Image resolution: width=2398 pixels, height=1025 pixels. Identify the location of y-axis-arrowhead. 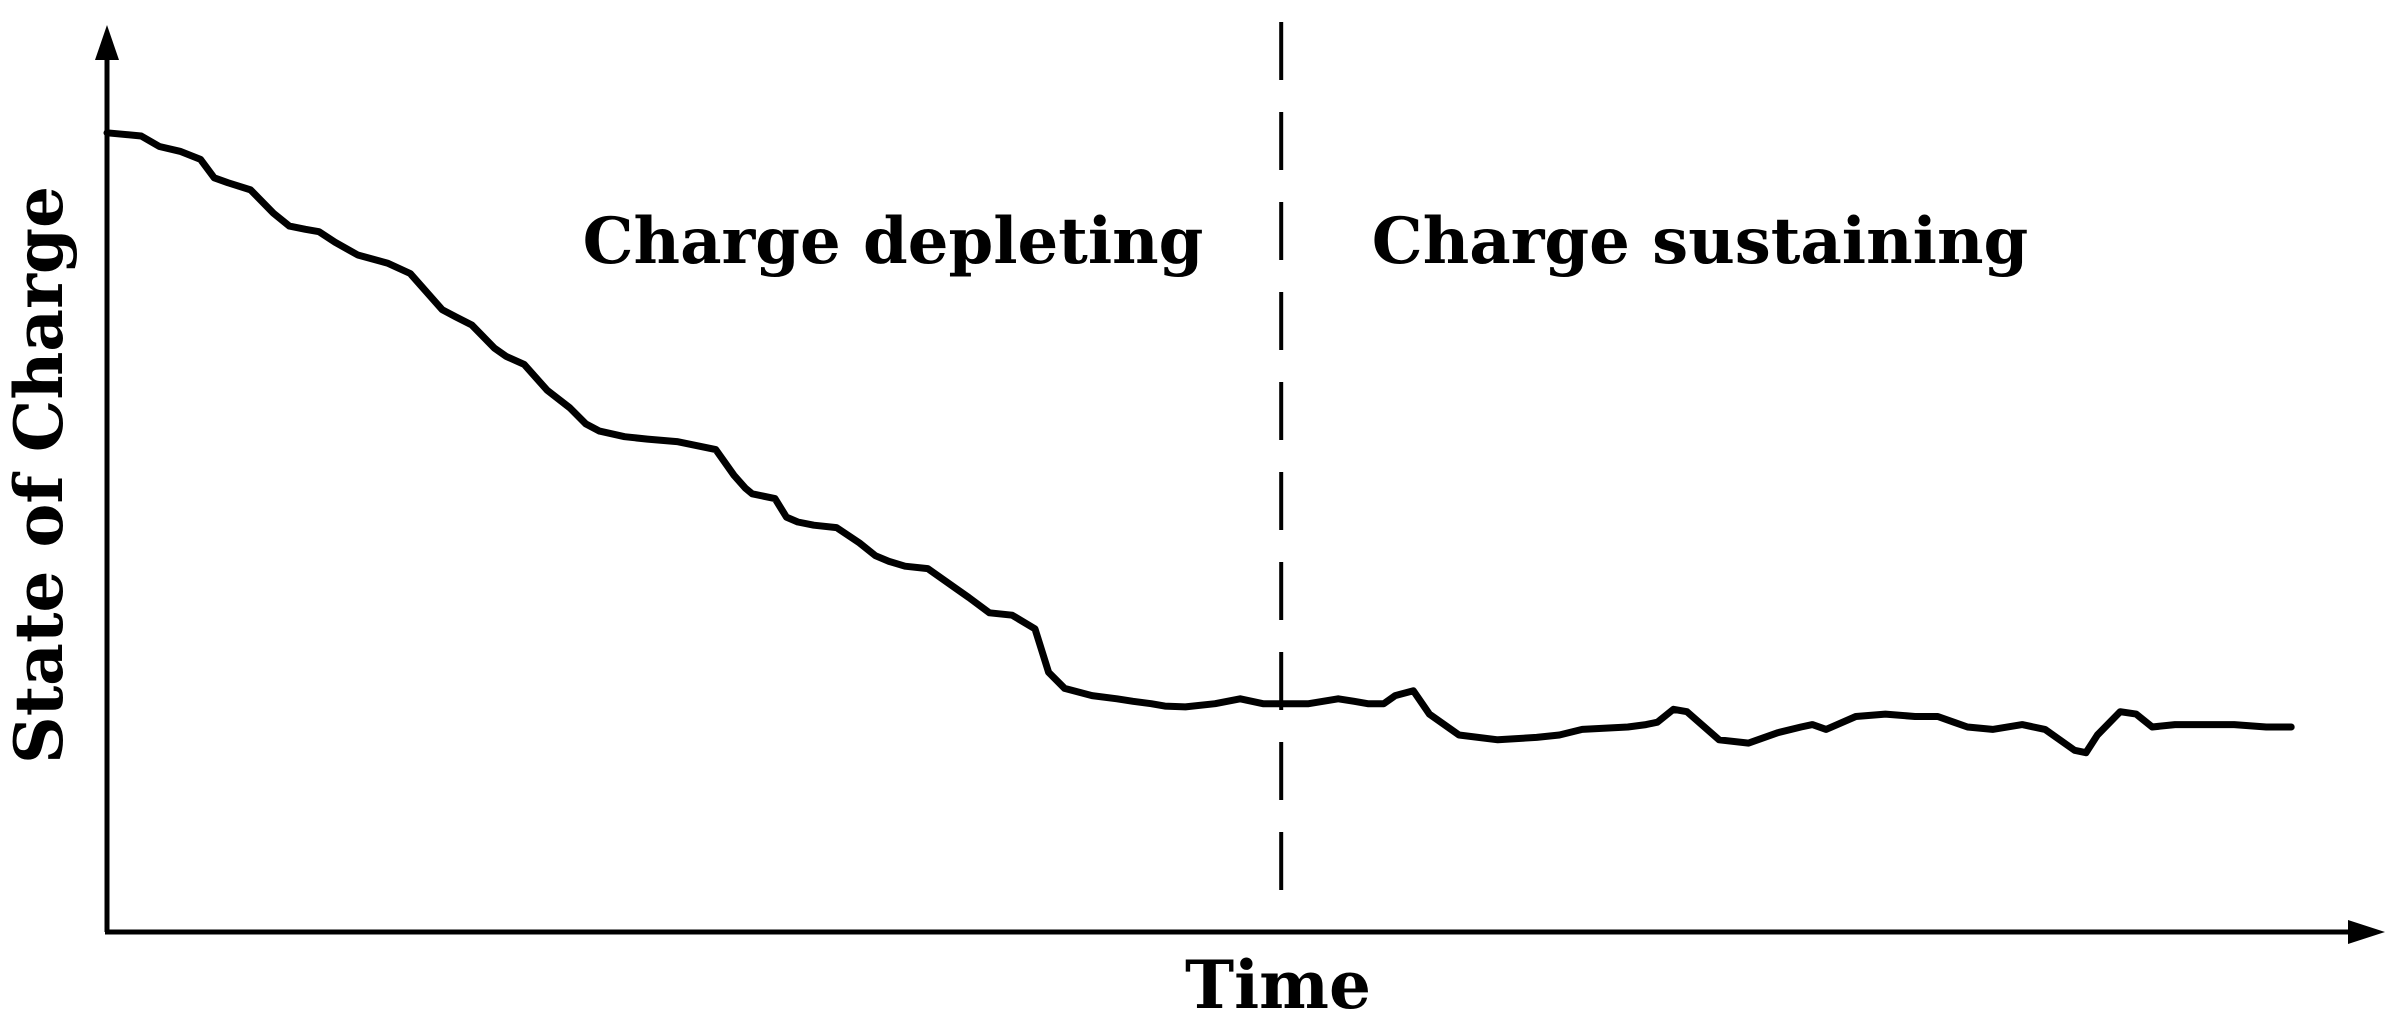
(107, 42).